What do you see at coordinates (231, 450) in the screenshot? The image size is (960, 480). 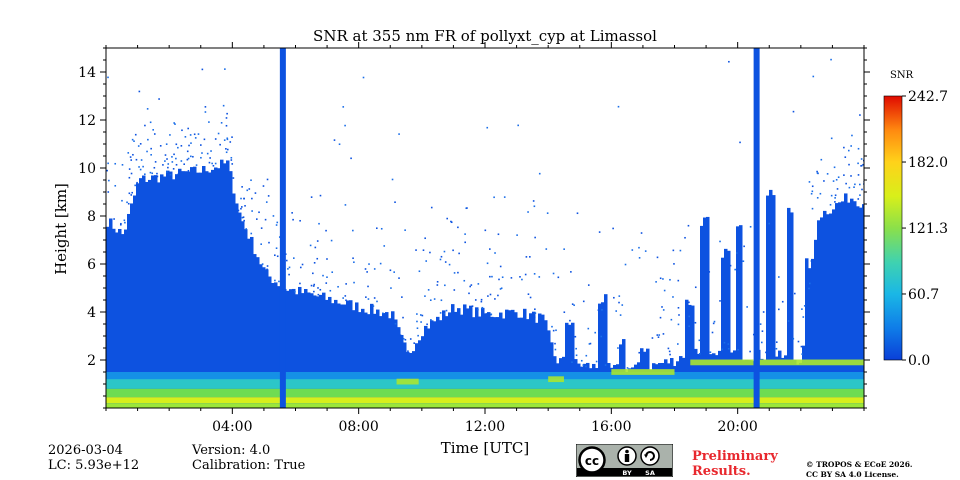 I see `footer-version: Version: 4.0` at bounding box center [231, 450].